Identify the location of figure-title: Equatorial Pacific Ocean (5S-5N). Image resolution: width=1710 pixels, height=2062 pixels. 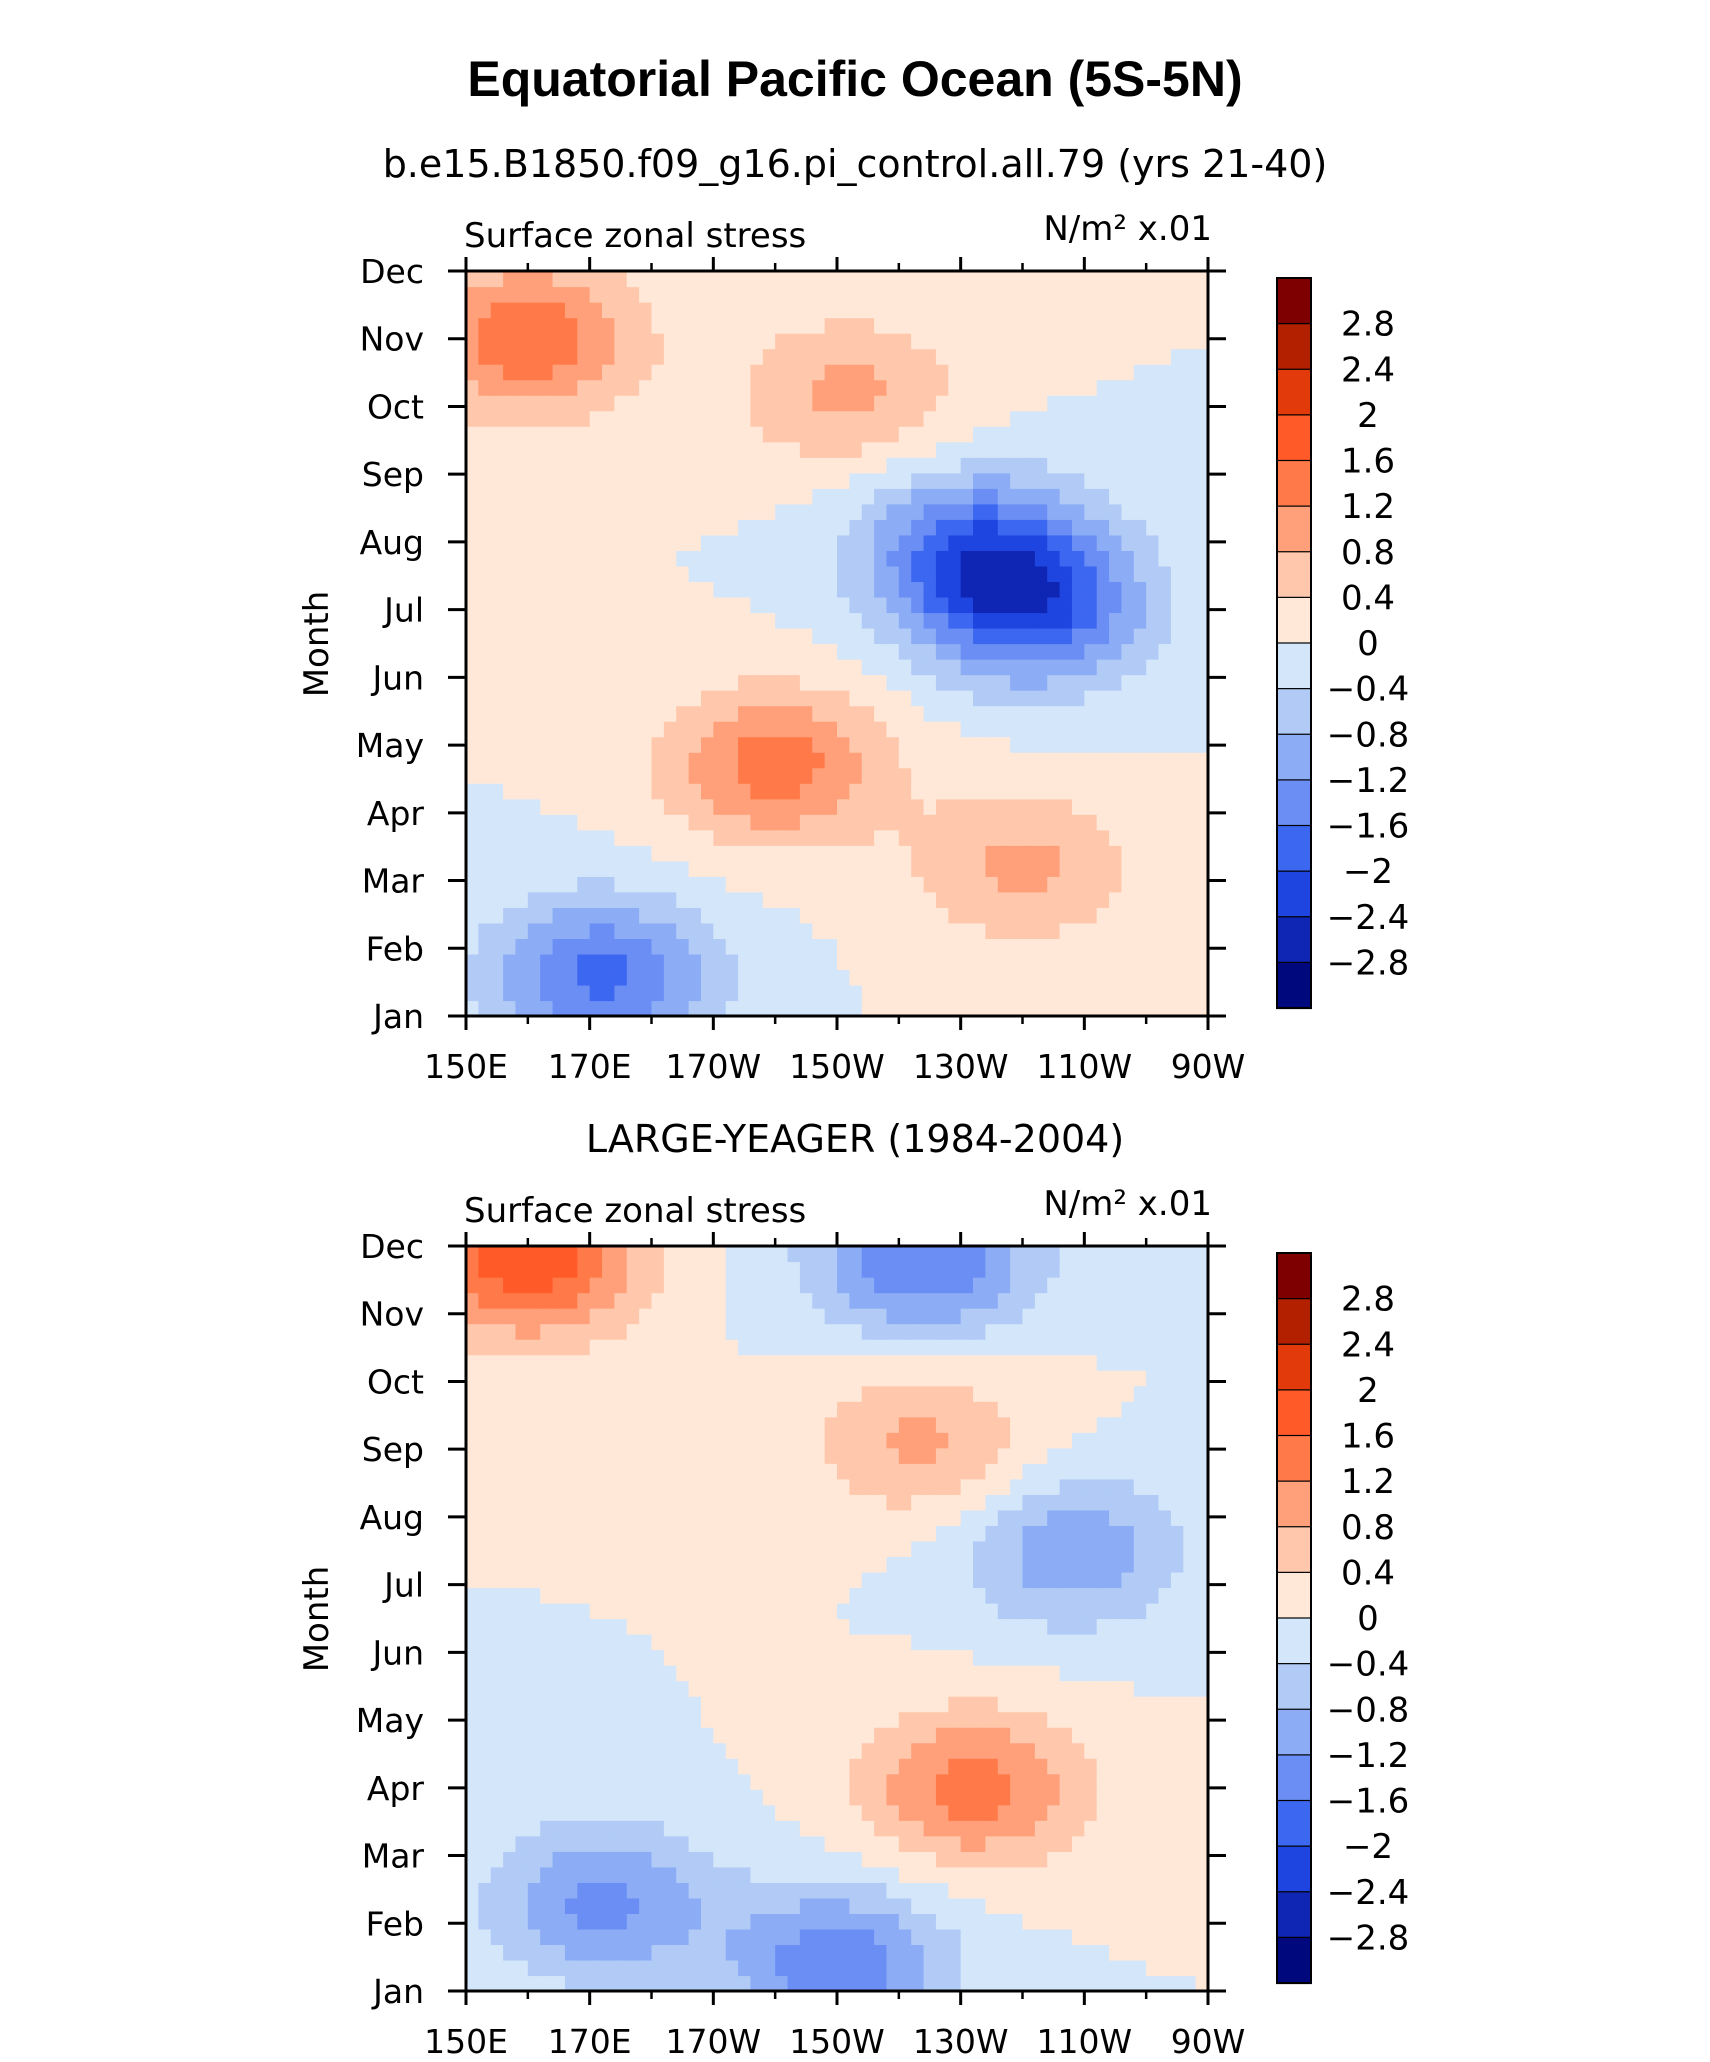
(854, 79).